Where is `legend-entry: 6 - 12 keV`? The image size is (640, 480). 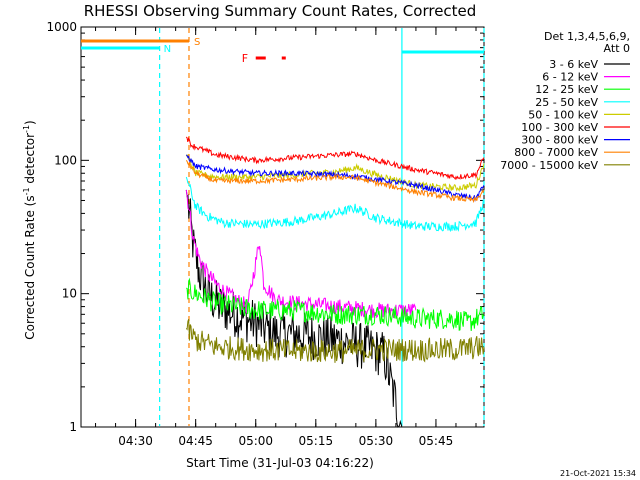
legend-entry: 6 - 12 keV is located at coordinates (570, 77).